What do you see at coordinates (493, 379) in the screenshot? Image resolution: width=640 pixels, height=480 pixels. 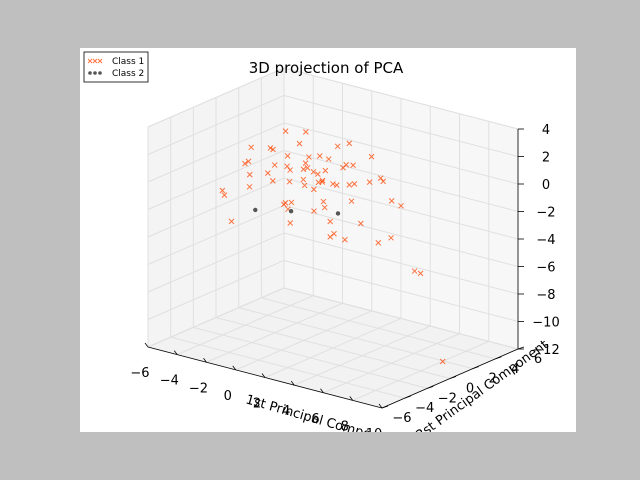 I see `y-tick-label: 2` at bounding box center [493, 379].